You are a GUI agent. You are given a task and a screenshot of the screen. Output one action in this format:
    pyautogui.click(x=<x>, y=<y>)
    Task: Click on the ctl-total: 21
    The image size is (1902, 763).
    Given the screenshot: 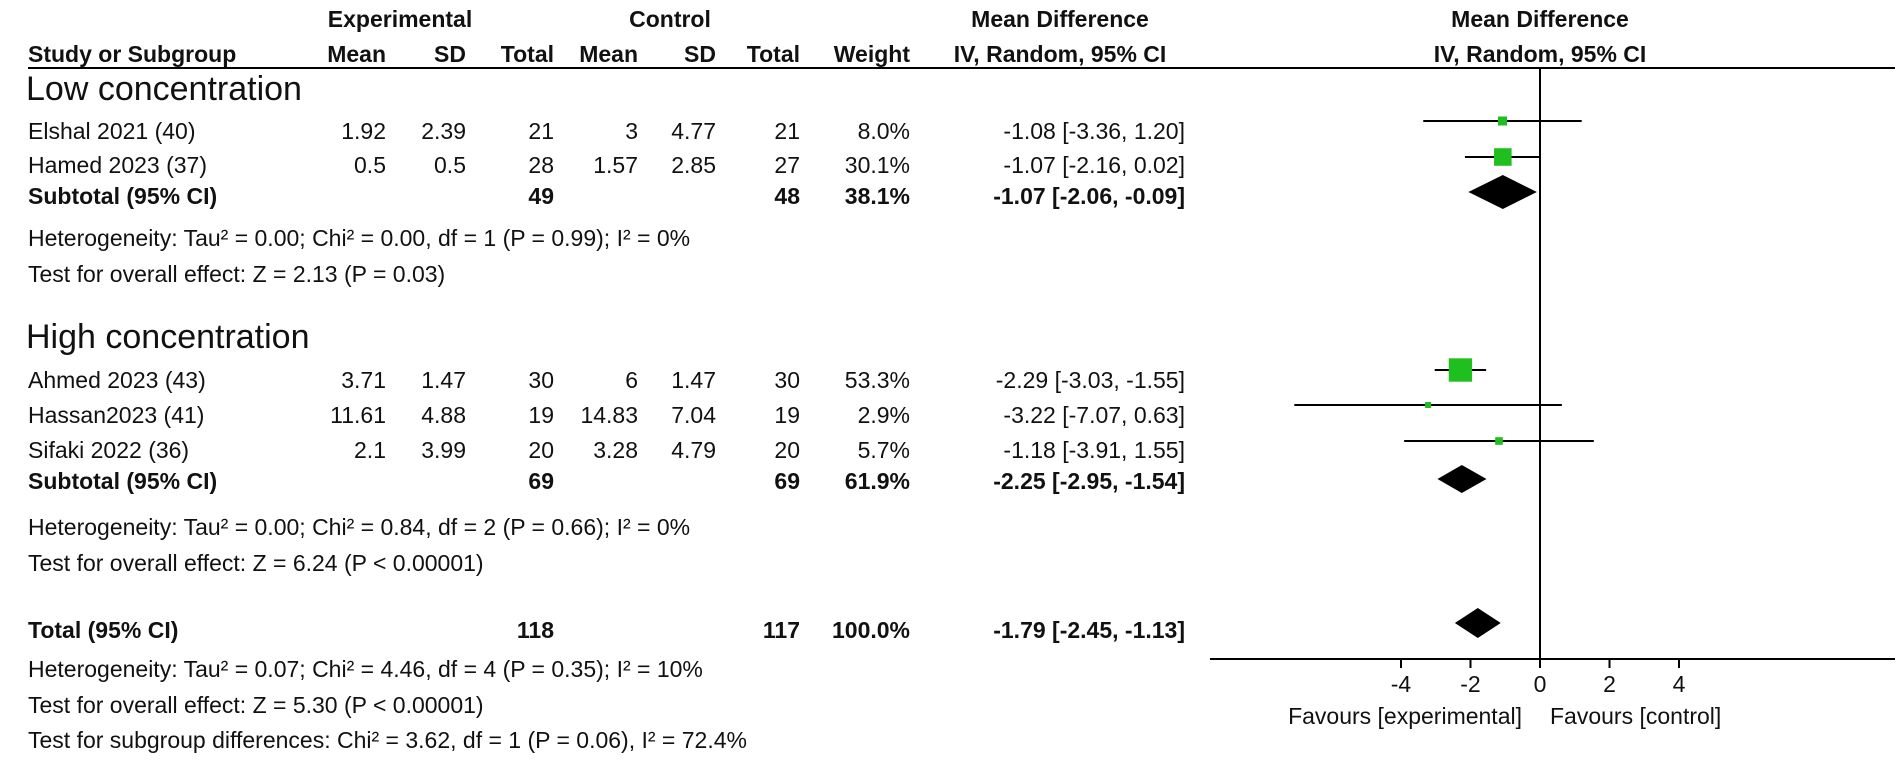 What is the action you would take?
    pyautogui.click(x=787, y=131)
    